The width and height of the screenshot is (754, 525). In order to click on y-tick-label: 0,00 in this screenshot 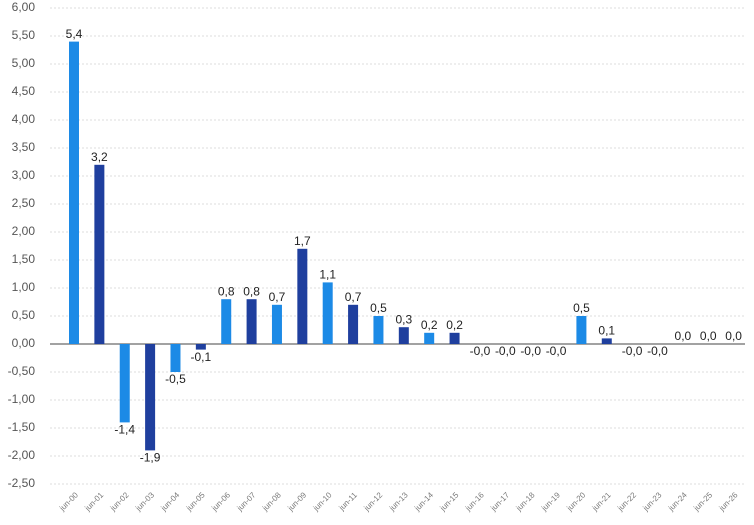, I will do `click(24, 343)`.